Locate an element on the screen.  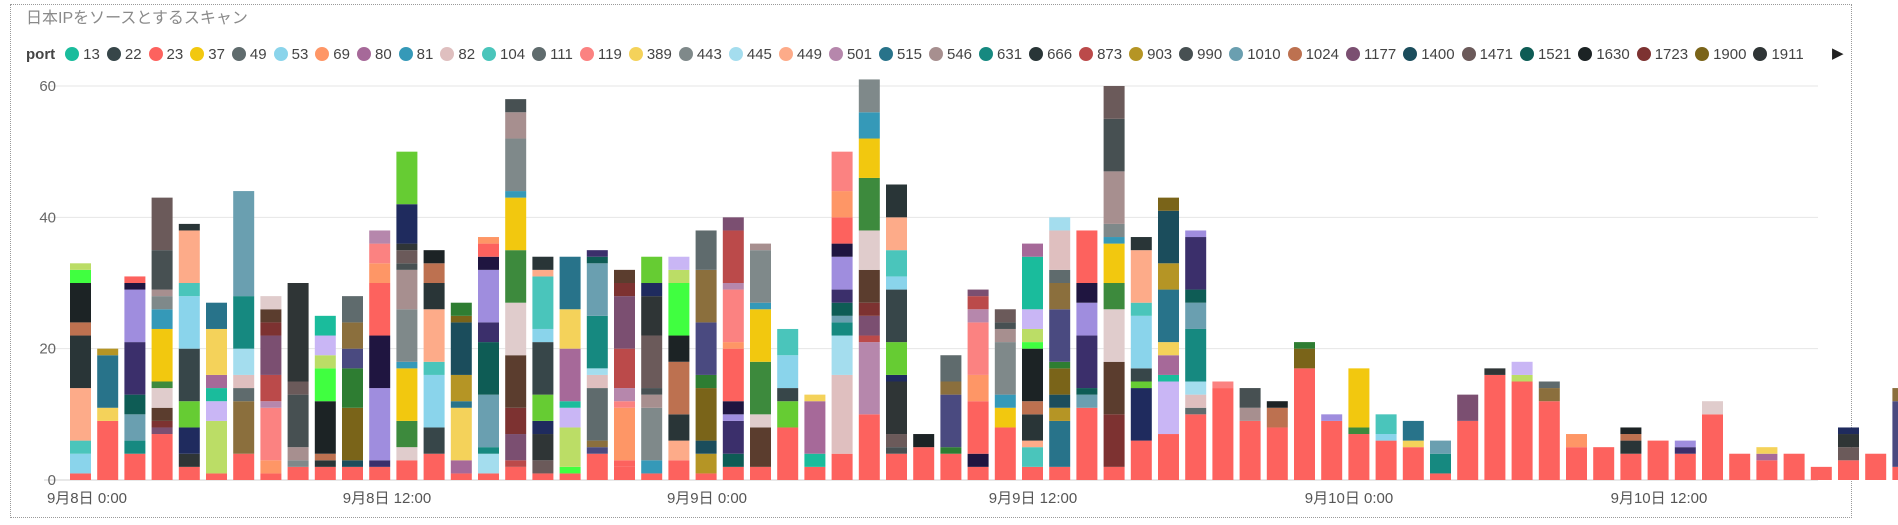
legend-item: 443 is located at coordinates (700, 54).